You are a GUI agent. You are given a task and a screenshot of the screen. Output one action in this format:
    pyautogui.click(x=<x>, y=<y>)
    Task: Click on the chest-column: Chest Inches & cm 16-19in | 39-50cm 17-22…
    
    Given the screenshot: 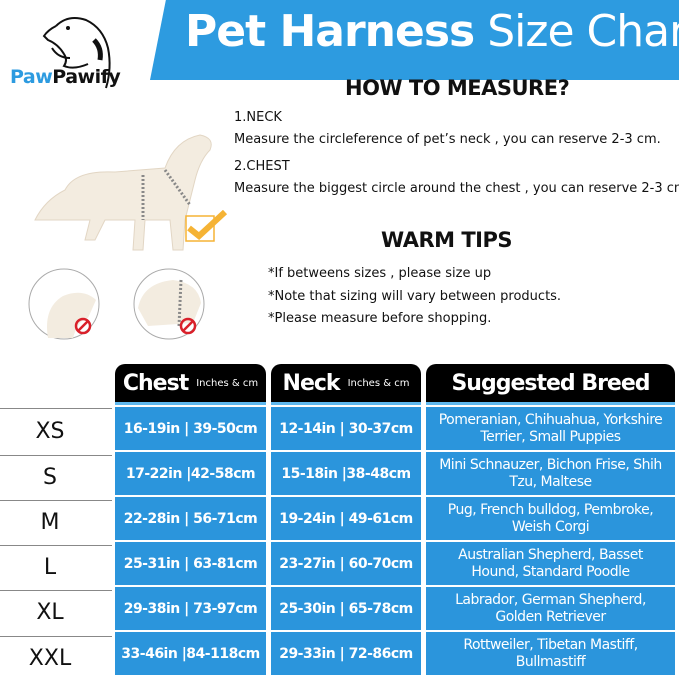 What is the action you would take?
    pyautogui.click(x=190, y=519)
    